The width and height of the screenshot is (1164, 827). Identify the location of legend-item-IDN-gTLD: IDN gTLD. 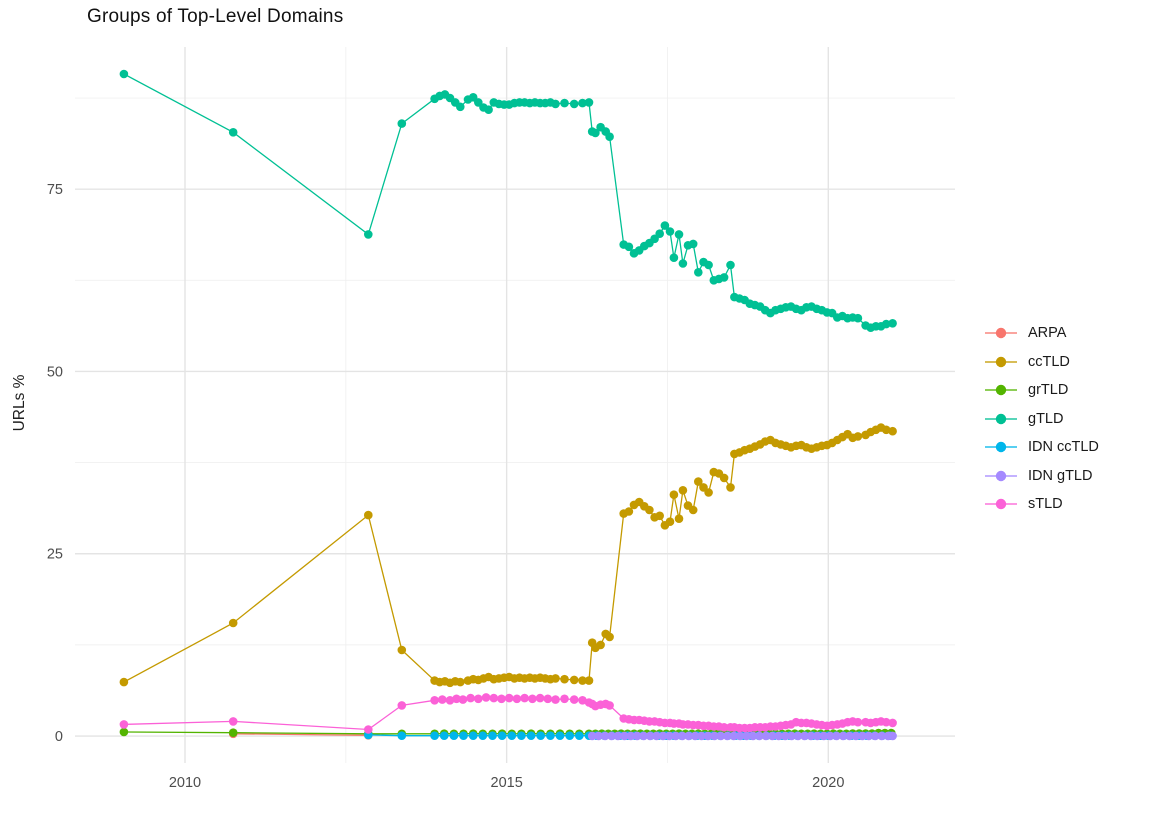
(1041, 476).